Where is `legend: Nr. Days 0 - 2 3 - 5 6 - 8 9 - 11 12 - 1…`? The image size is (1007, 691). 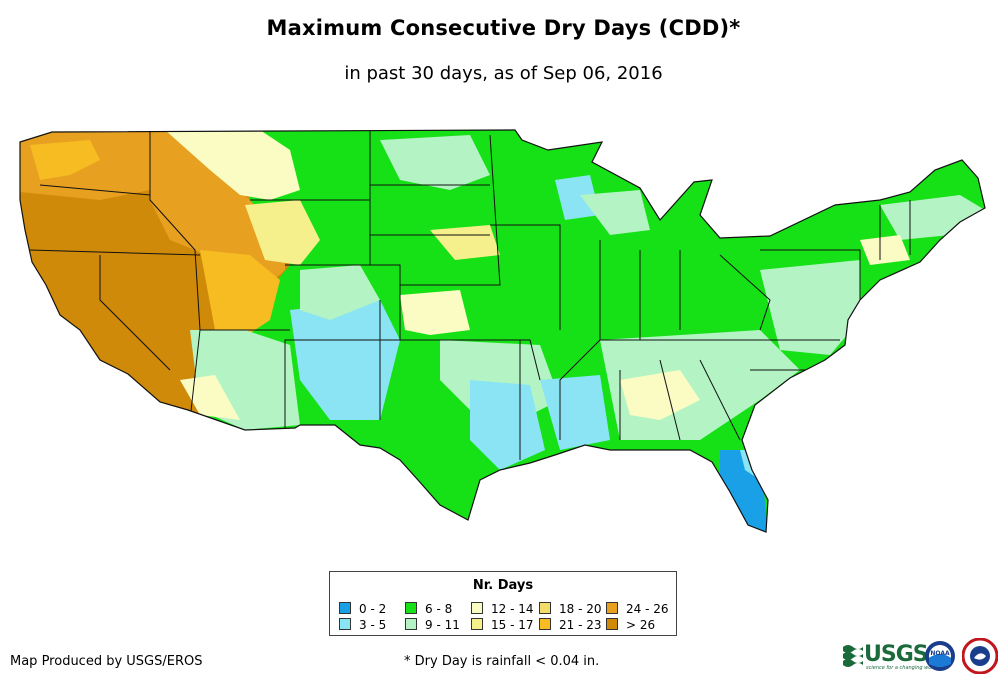
legend: Nr. Days 0 - 2 3 - 5 6 - 8 9 - 11 12 - 1… is located at coordinates (503, 603).